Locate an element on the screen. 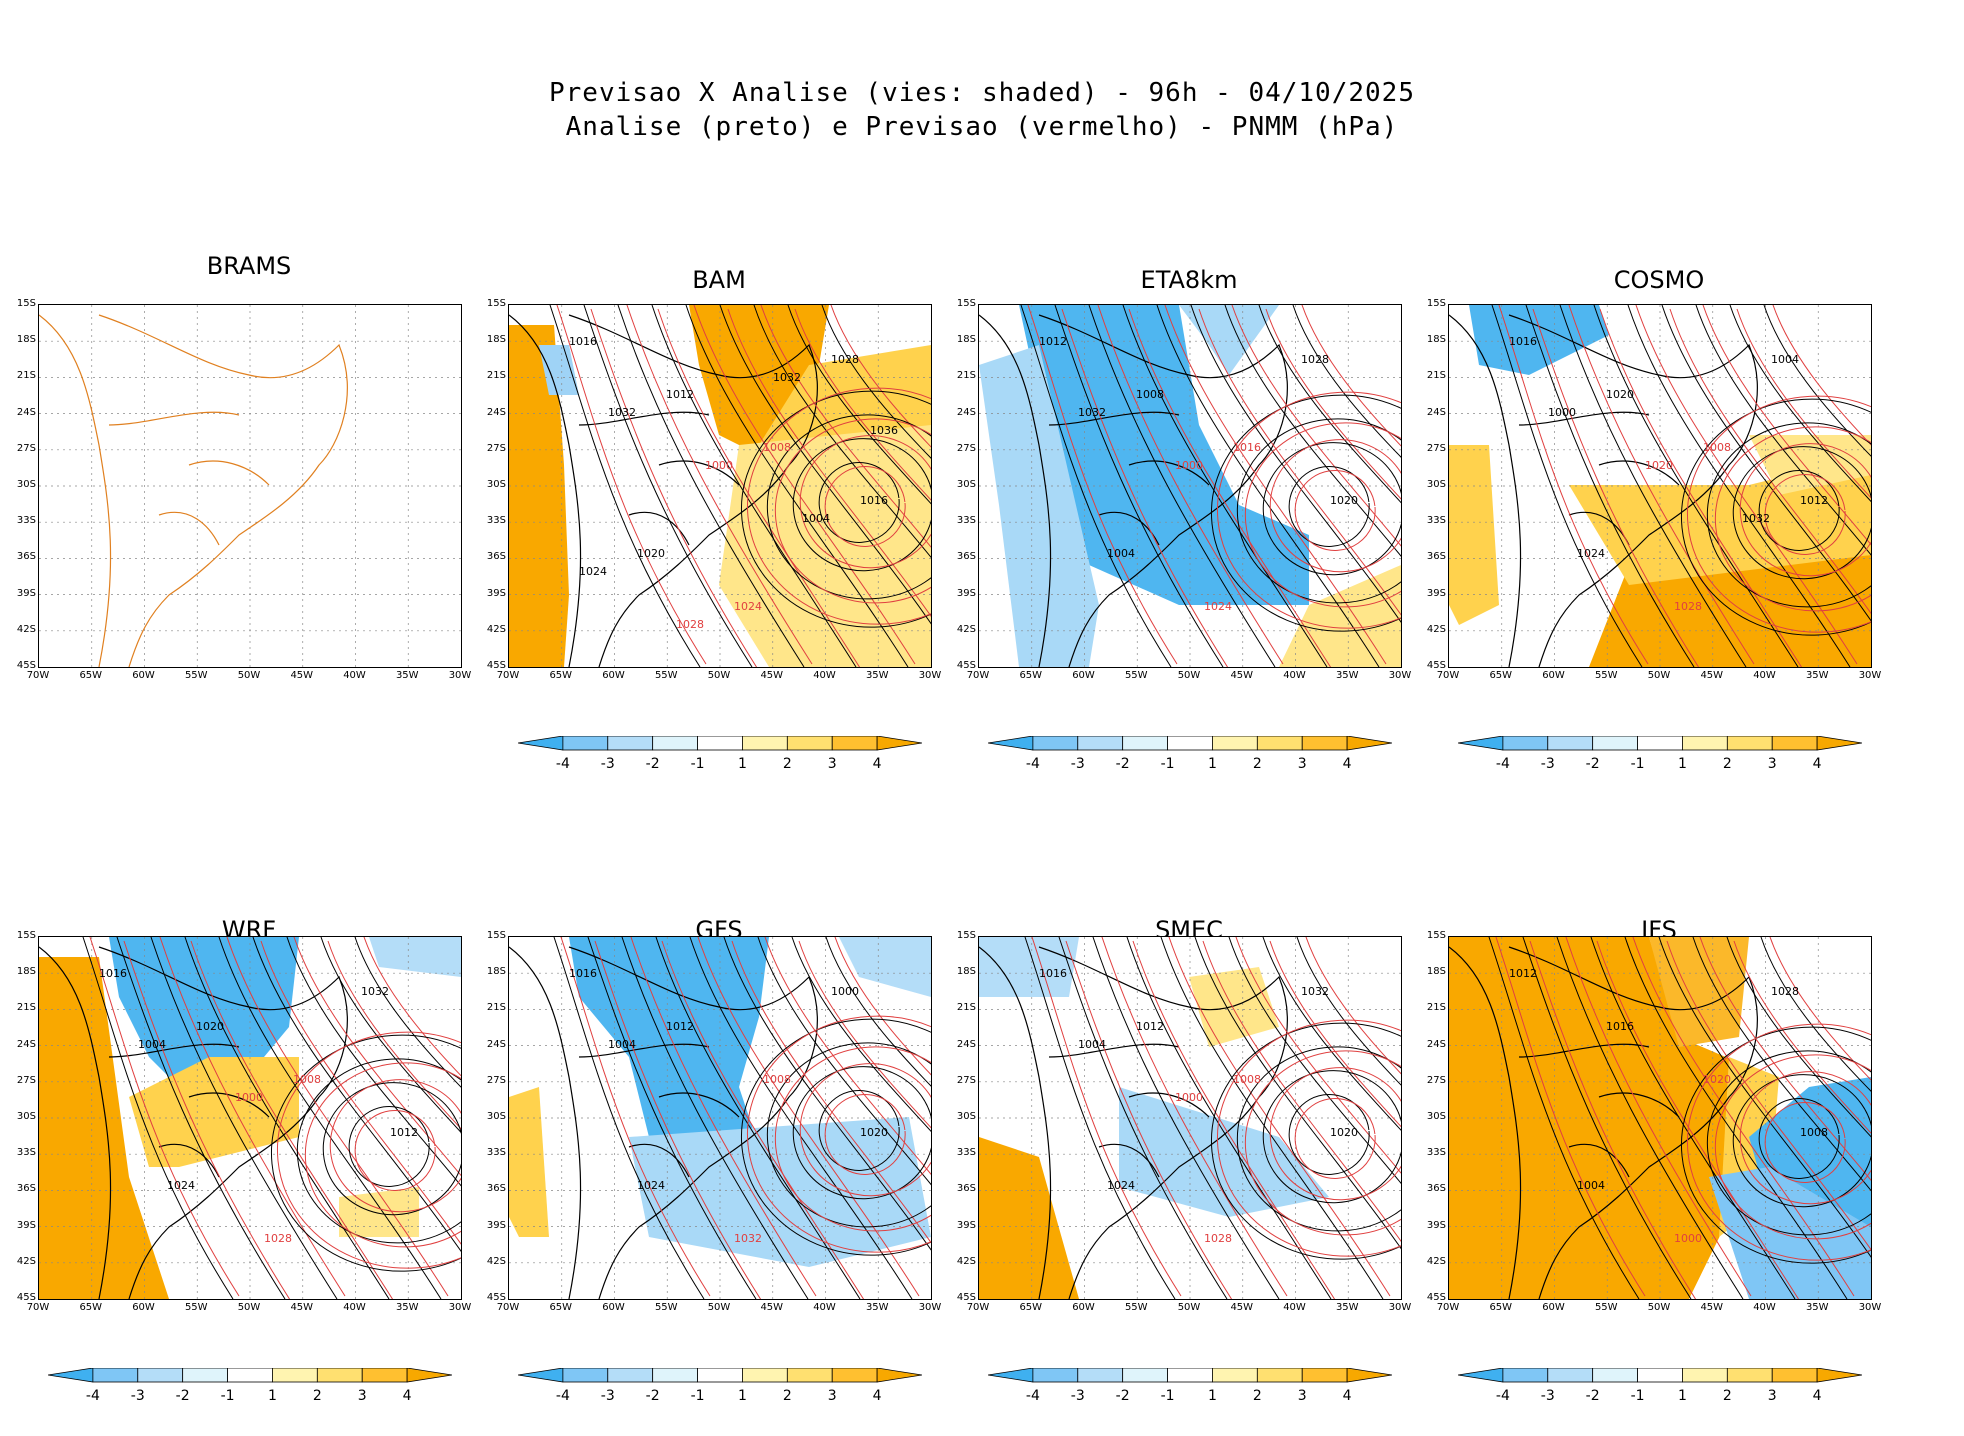  map-panel-smec: 1016 1012 1008 1020 1024 1028 1032 1004 1000 is located at coordinates (1190, 1118).